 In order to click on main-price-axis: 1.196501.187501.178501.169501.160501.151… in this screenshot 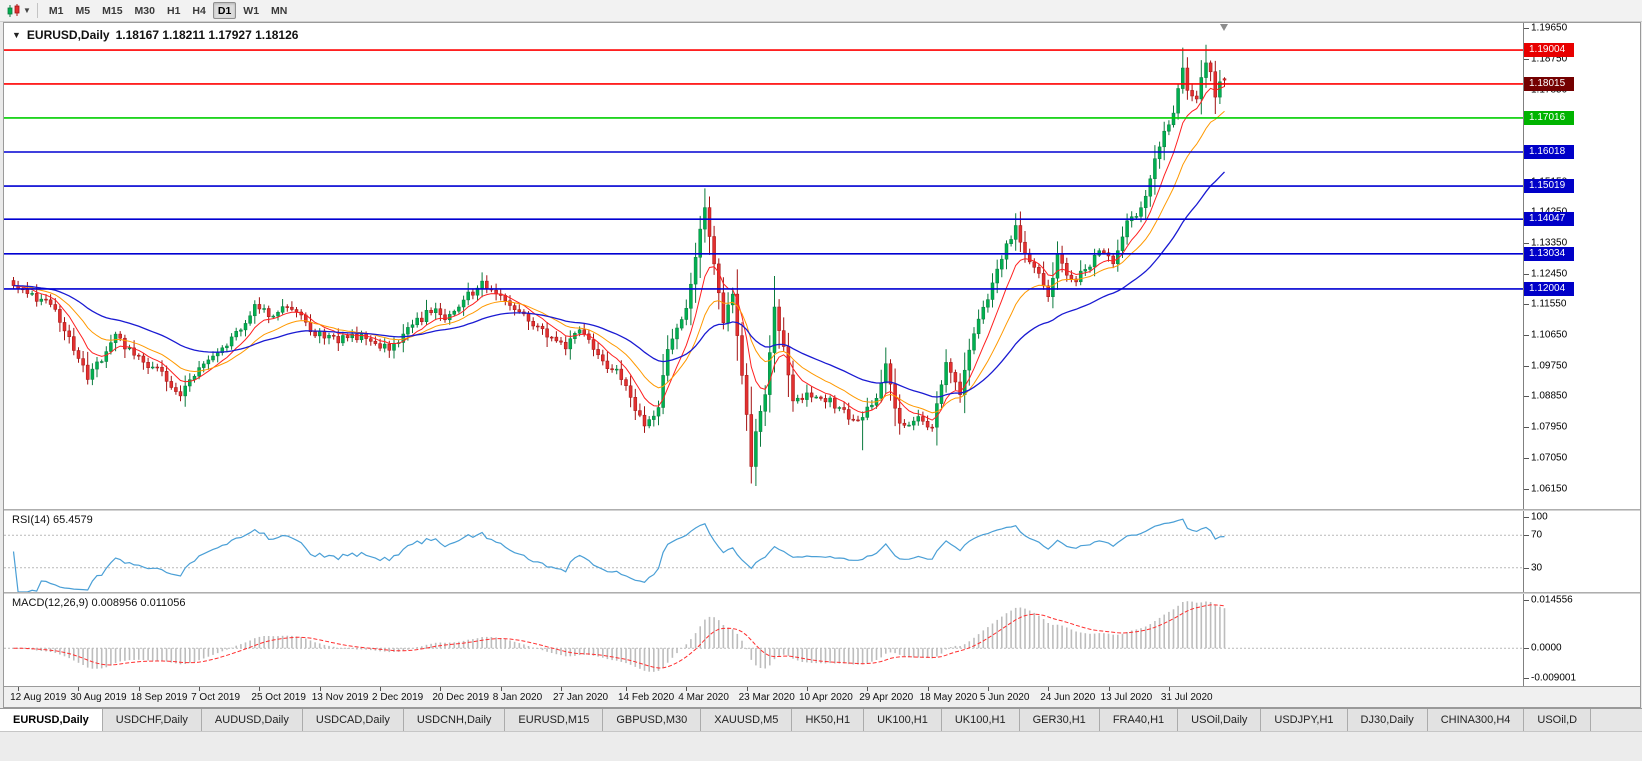, I will do `click(1581, 266)`.